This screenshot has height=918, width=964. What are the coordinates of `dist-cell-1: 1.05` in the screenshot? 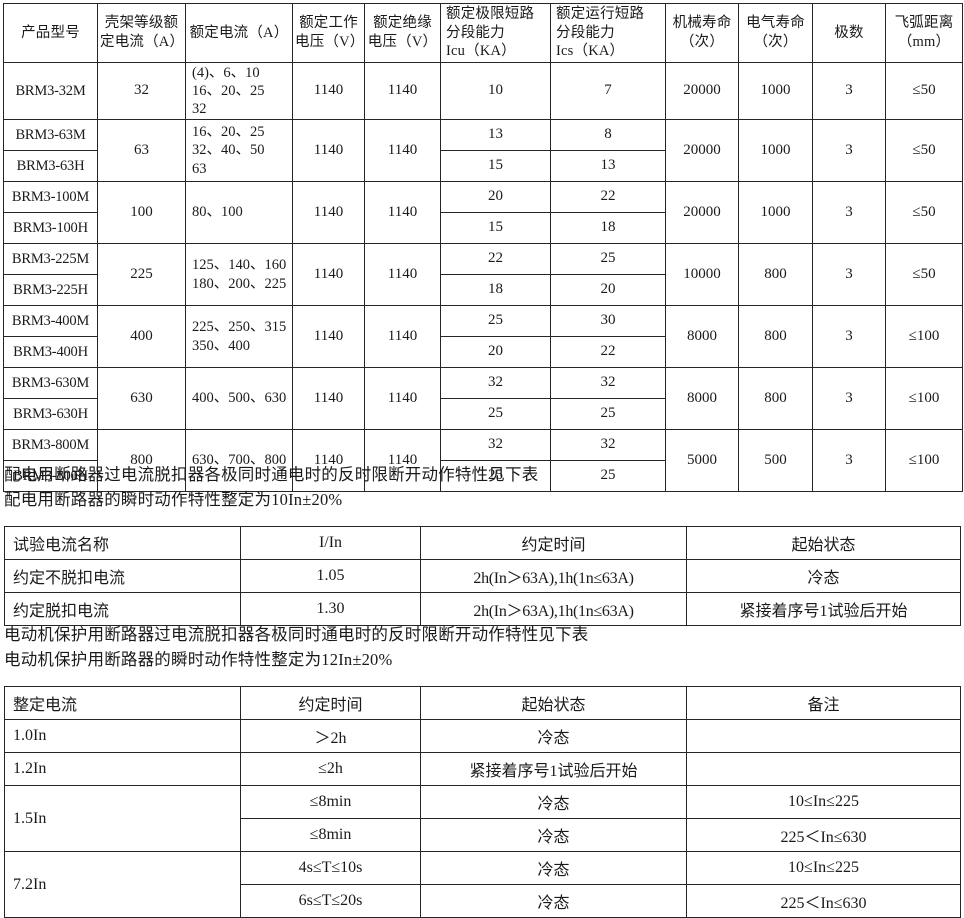 It's located at (330, 576).